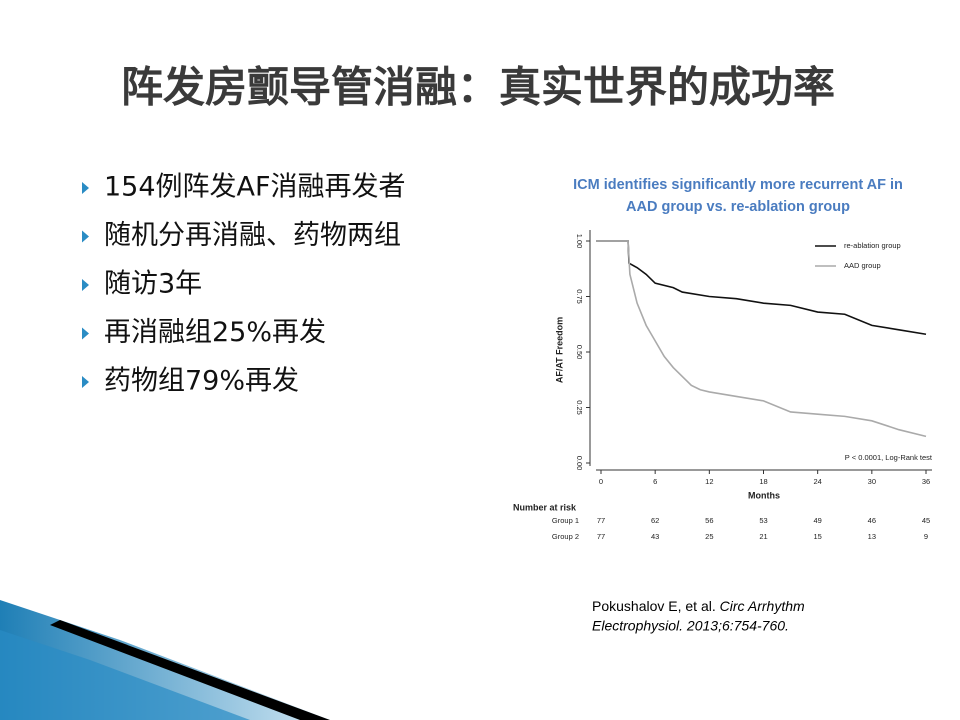 The width and height of the screenshot is (960, 720). Describe the element at coordinates (201, 381) in the screenshot. I see `bullet-text: 药物组79%再发` at that location.